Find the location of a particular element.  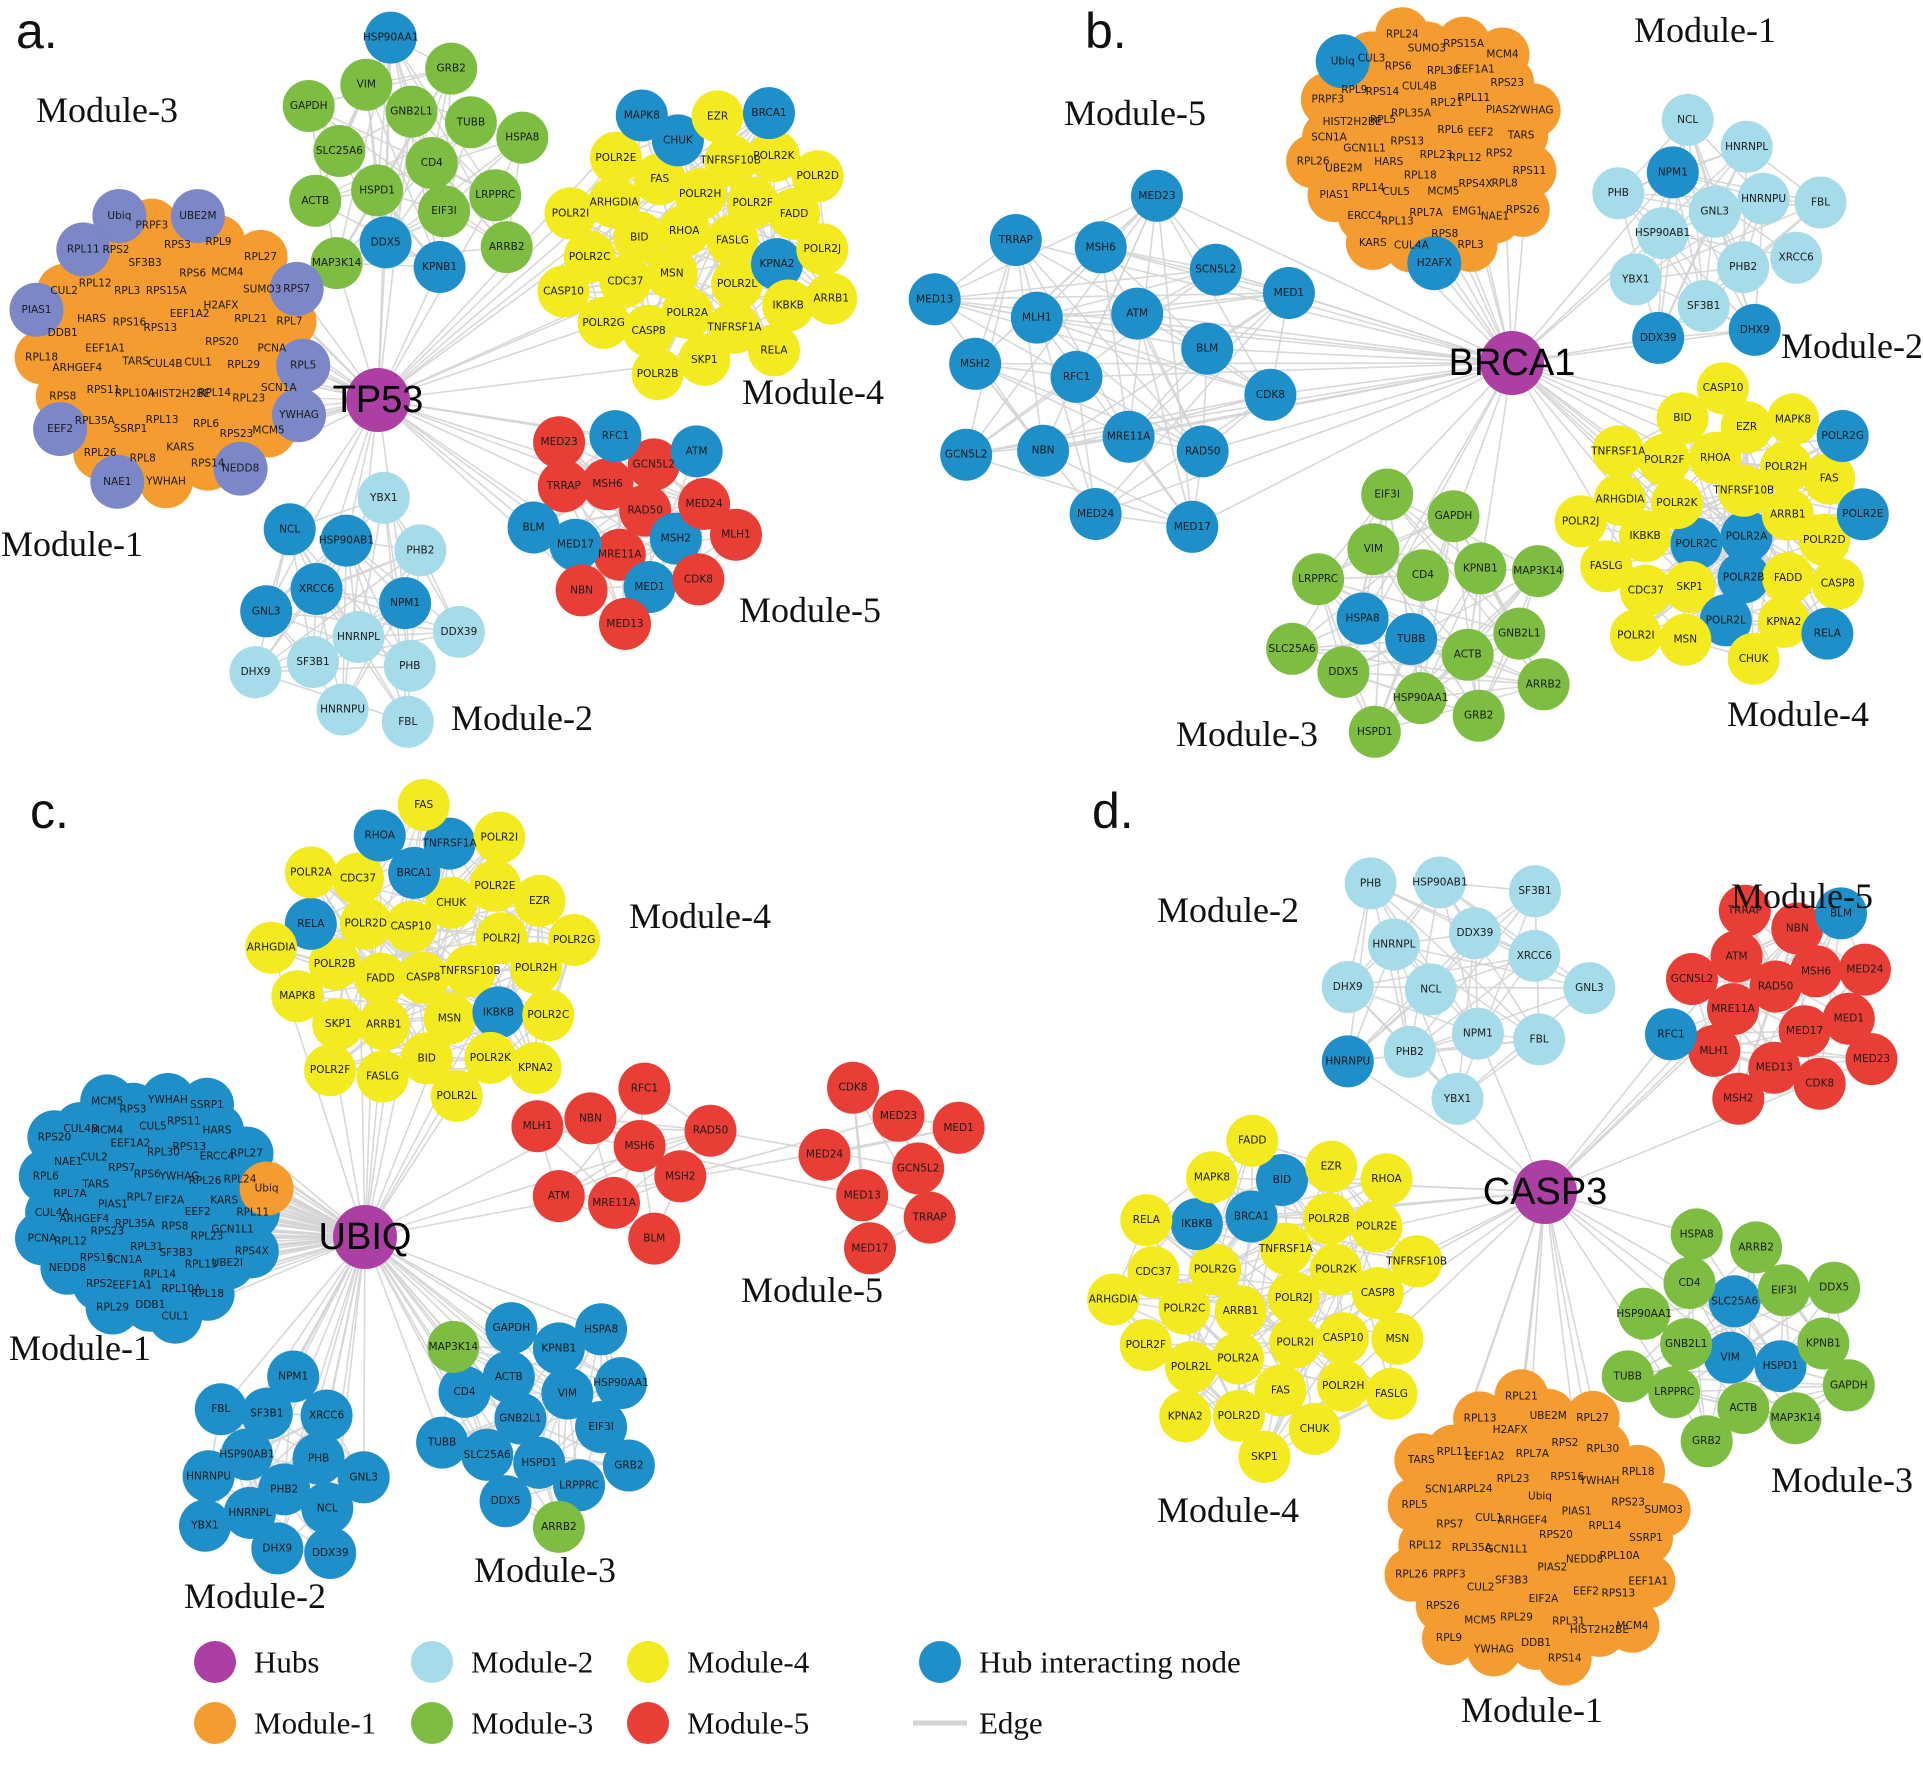

legend-label-5: Module-3 is located at coordinates (532, 1723).